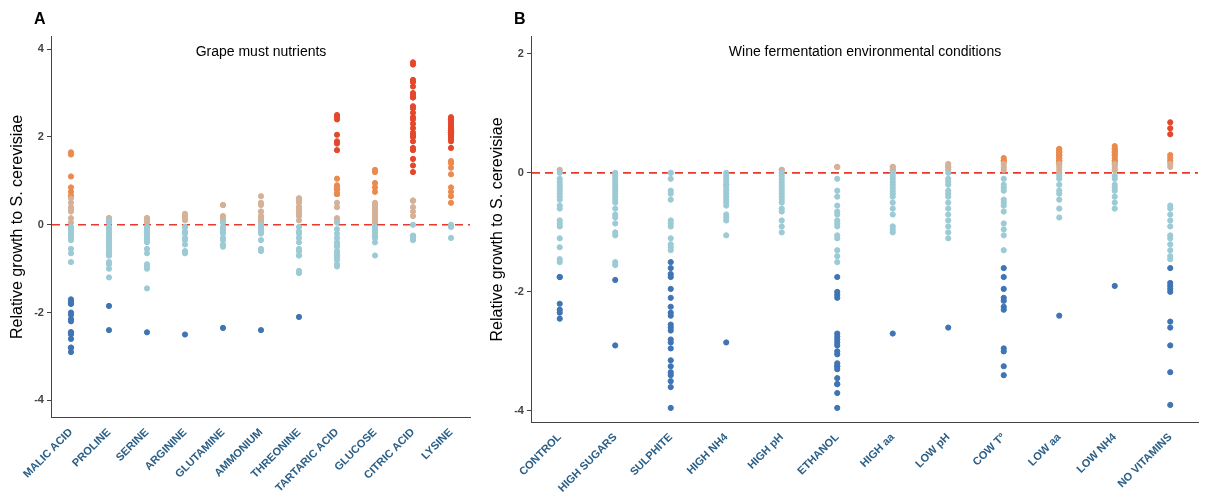  What do you see at coordinates (41, 48) in the screenshot?
I see `y-tick-label: 4` at bounding box center [41, 48].